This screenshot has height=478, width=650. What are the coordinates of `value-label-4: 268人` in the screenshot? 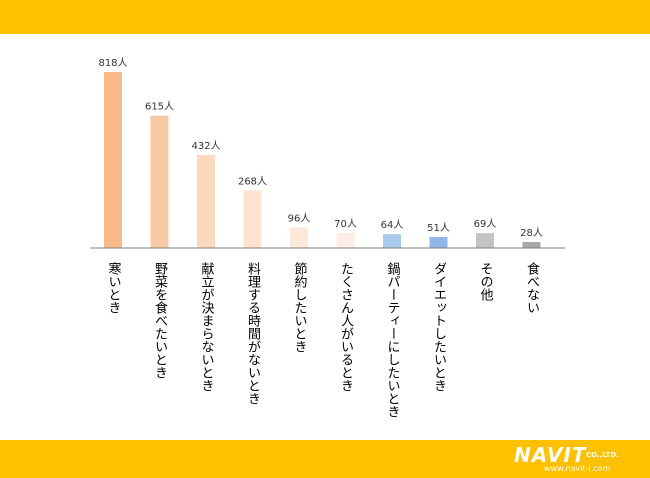 It's located at (252, 181).